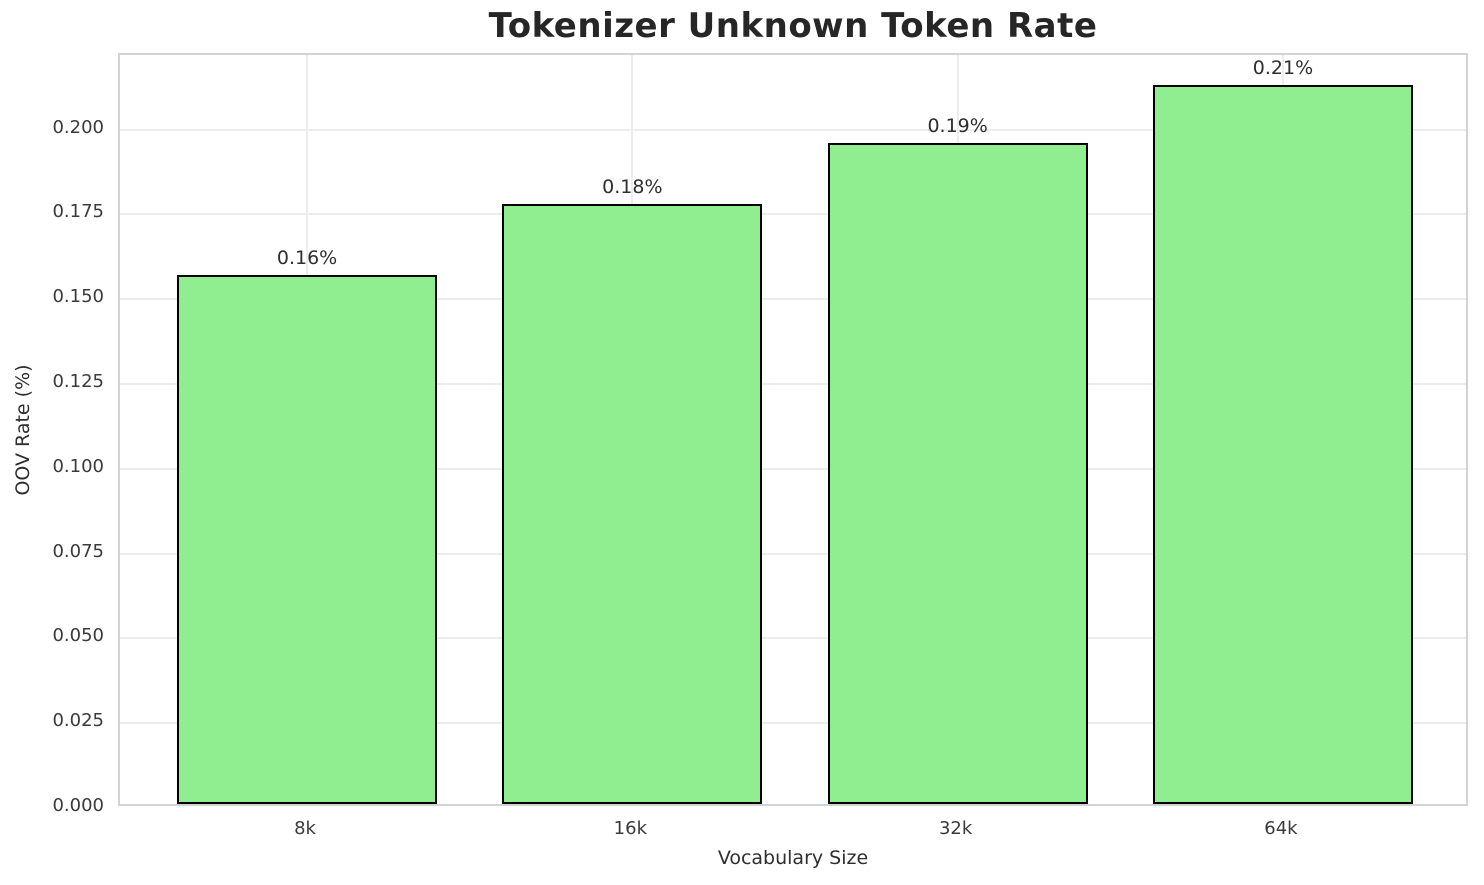  I want to click on y-tick-label: 0.125, so click(78, 381).